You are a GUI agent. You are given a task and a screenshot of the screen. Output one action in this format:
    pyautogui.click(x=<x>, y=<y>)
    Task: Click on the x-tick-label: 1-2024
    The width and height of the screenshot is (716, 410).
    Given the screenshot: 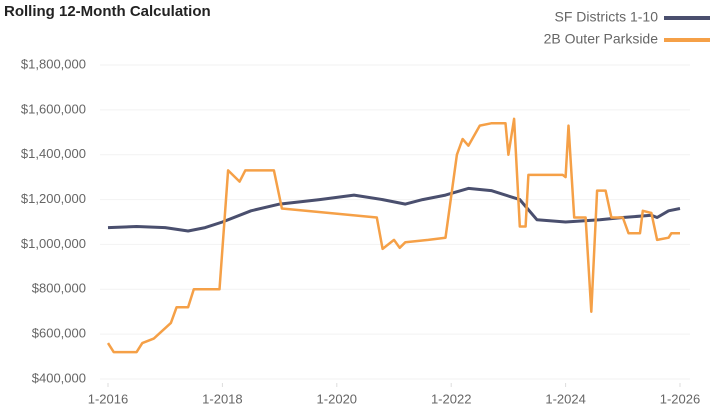 What is the action you would take?
    pyautogui.click(x=565, y=398)
    